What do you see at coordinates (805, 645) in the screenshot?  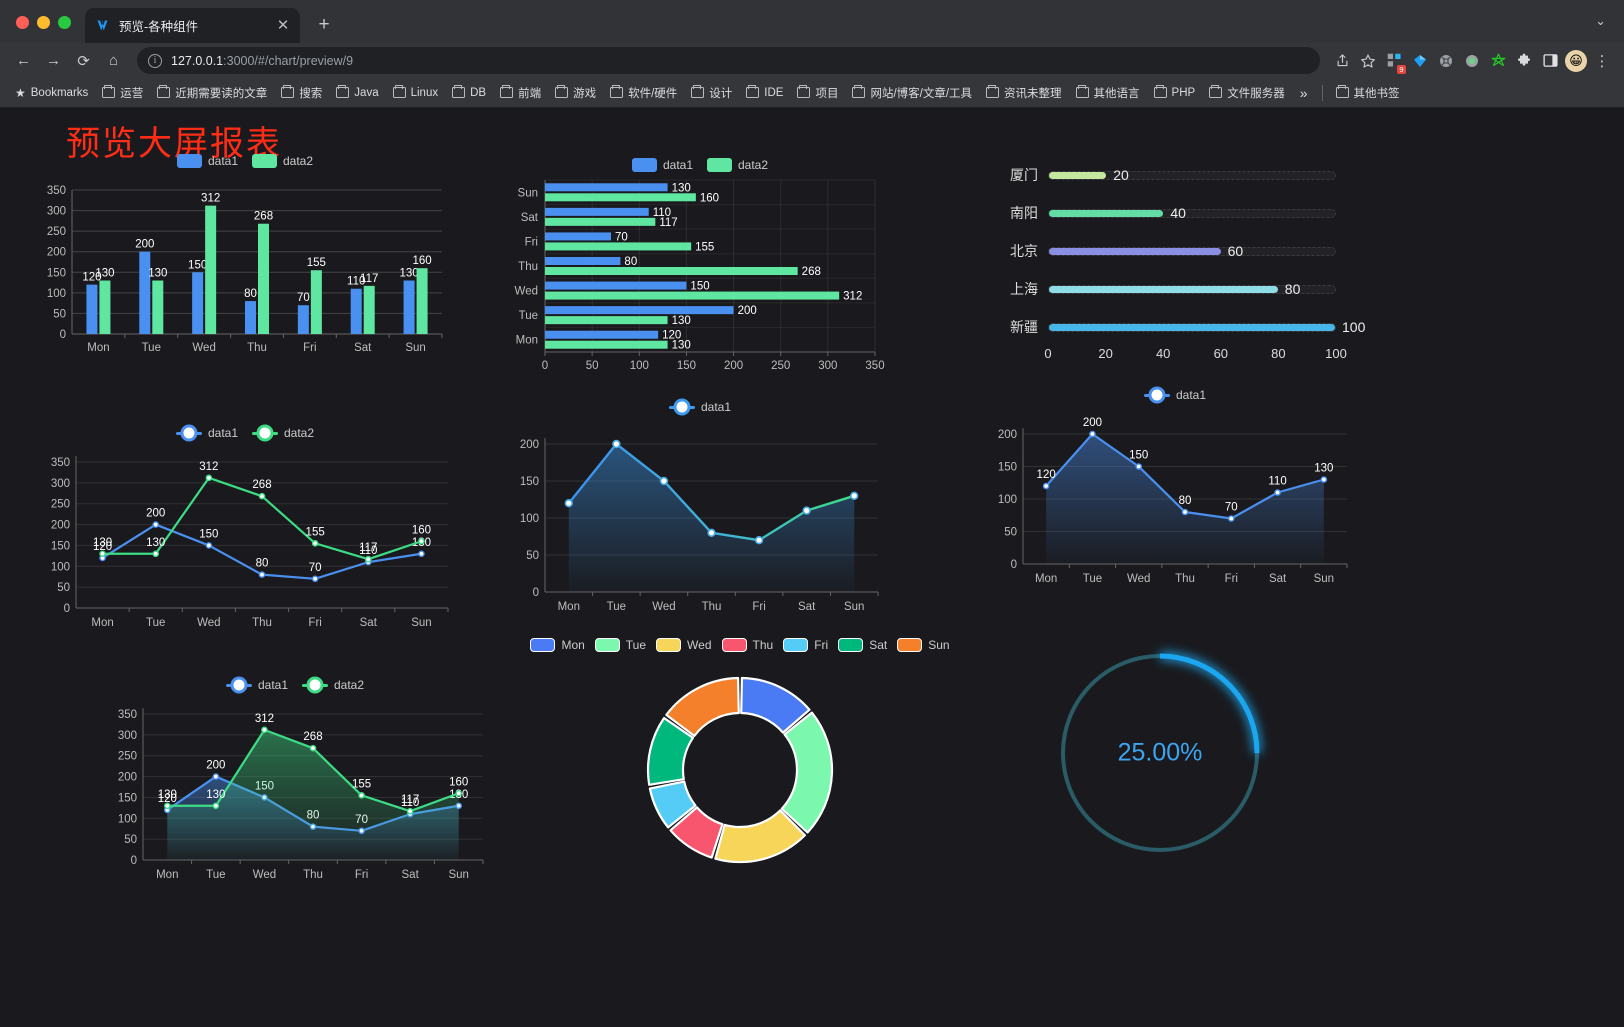 I see `legend-item-fri: Fri` at bounding box center [805, 645].